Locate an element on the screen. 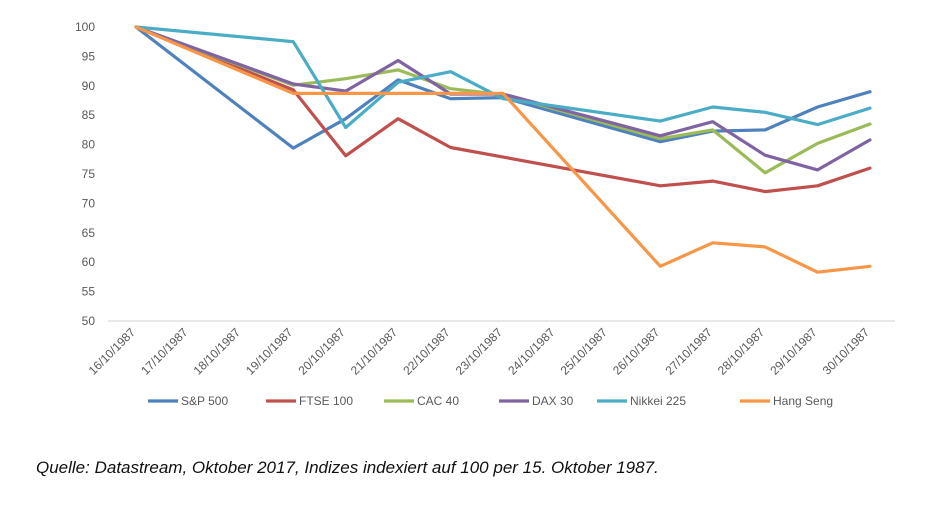 Image resolution: width=925 pixels, height=508 pixels. x-tick-label: 26/10/1987 is located at coordinates (636, 351).